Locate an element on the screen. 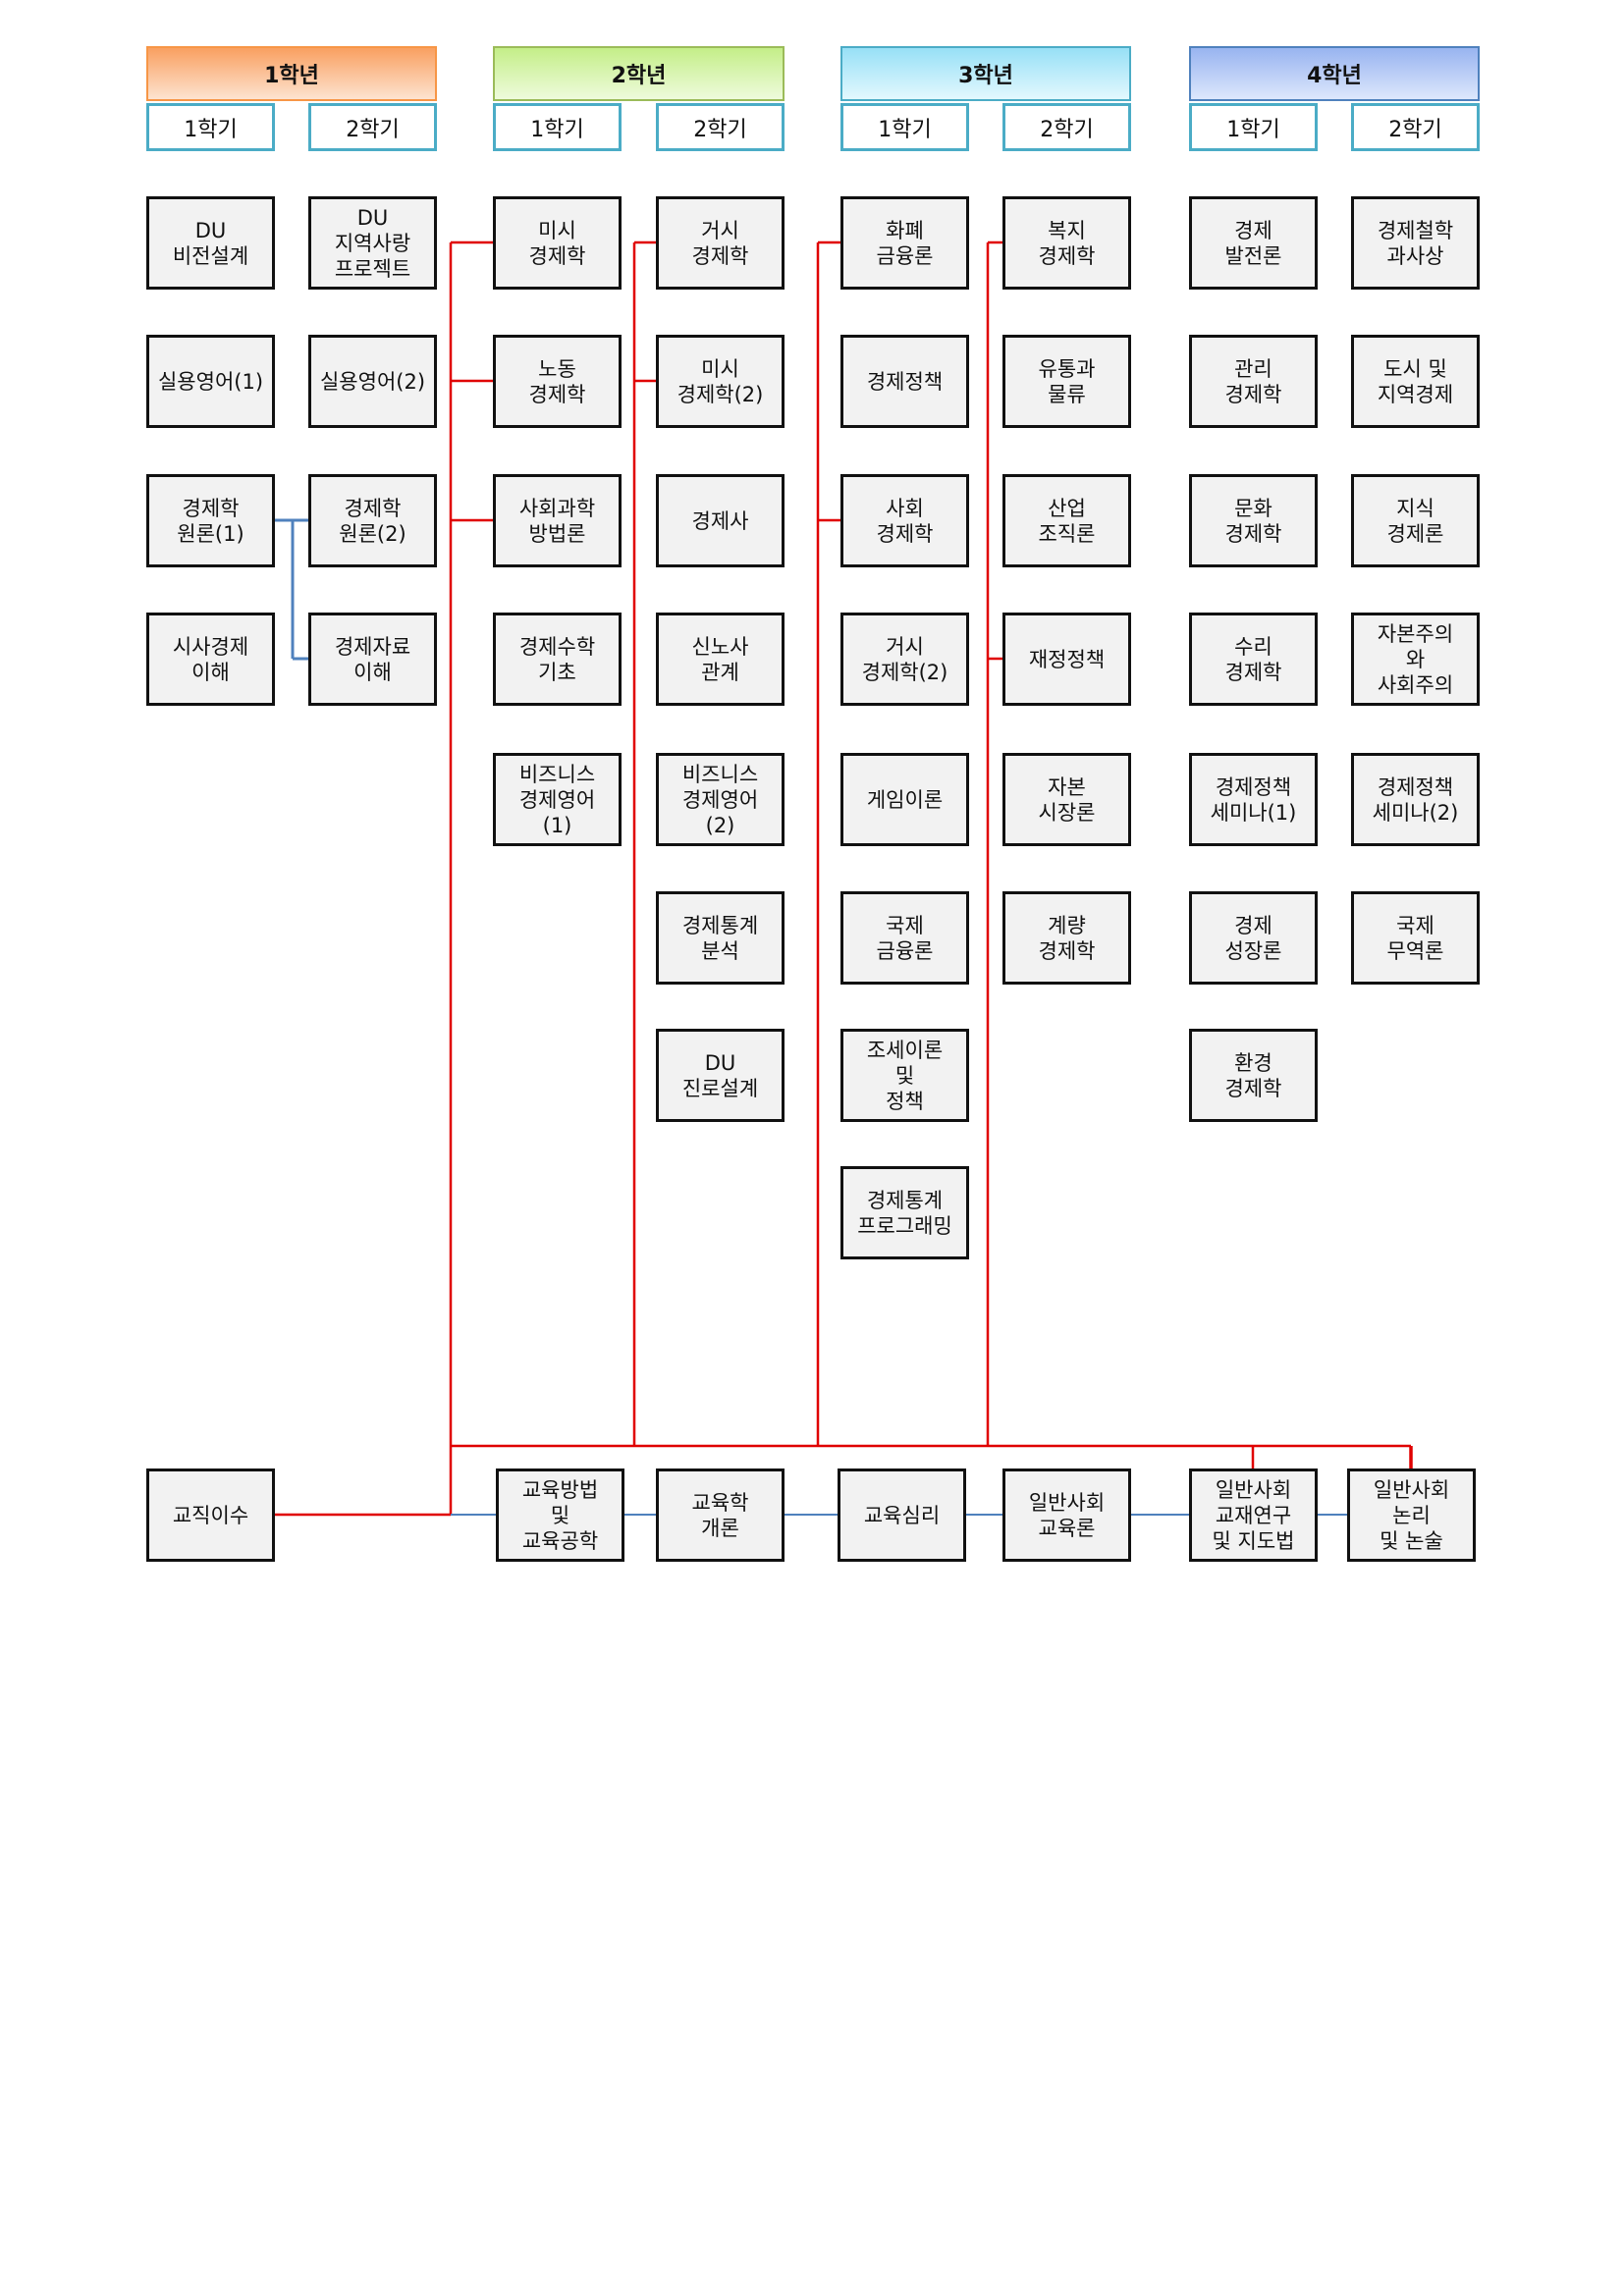  course-box: 수리 경제학 is located at coordinates (1253, 659).